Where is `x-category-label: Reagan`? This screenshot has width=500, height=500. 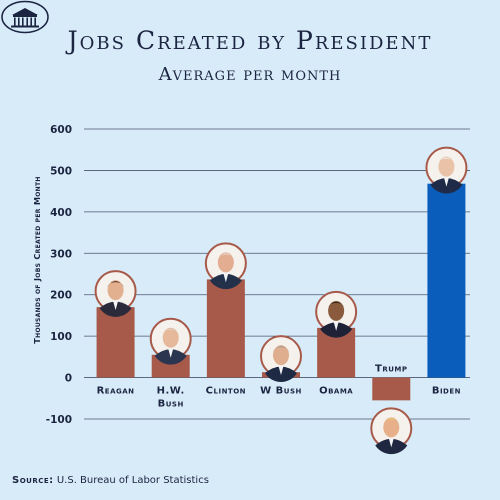 x-category-label: Reagan is located at coordinates (116, 391).